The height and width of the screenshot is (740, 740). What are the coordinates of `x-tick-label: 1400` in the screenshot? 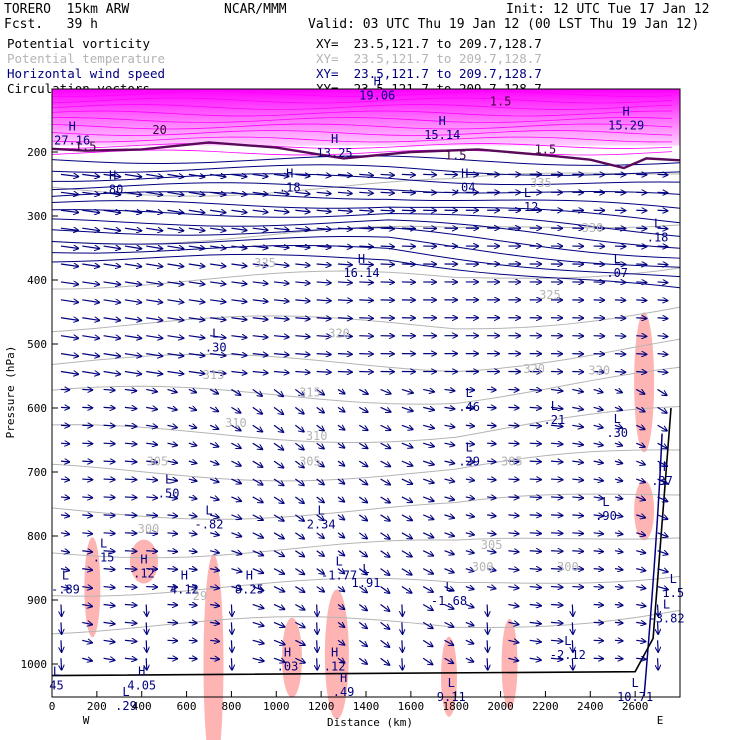 It's located at (366, 706).